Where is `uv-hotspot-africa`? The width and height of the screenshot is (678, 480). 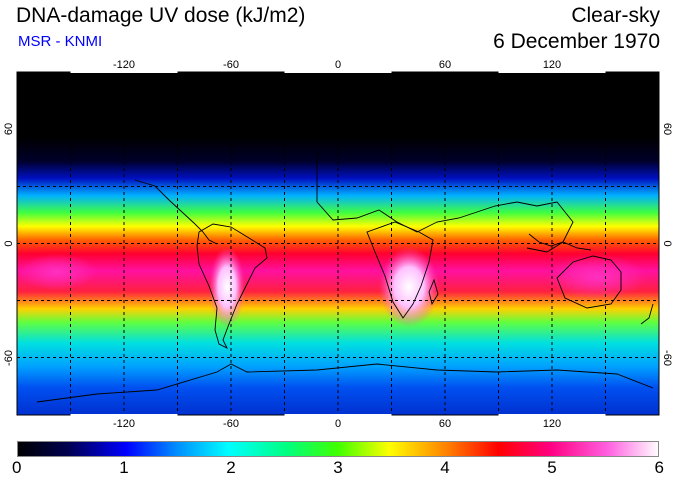 uv-hotspot-africa is located at coordinates (409, 287).